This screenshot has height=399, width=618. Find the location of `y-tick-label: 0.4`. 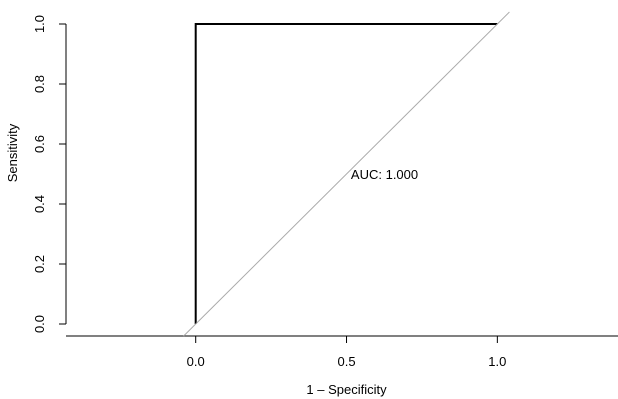

y-tick-label: 0.4 is located at coordinates (39, 204).